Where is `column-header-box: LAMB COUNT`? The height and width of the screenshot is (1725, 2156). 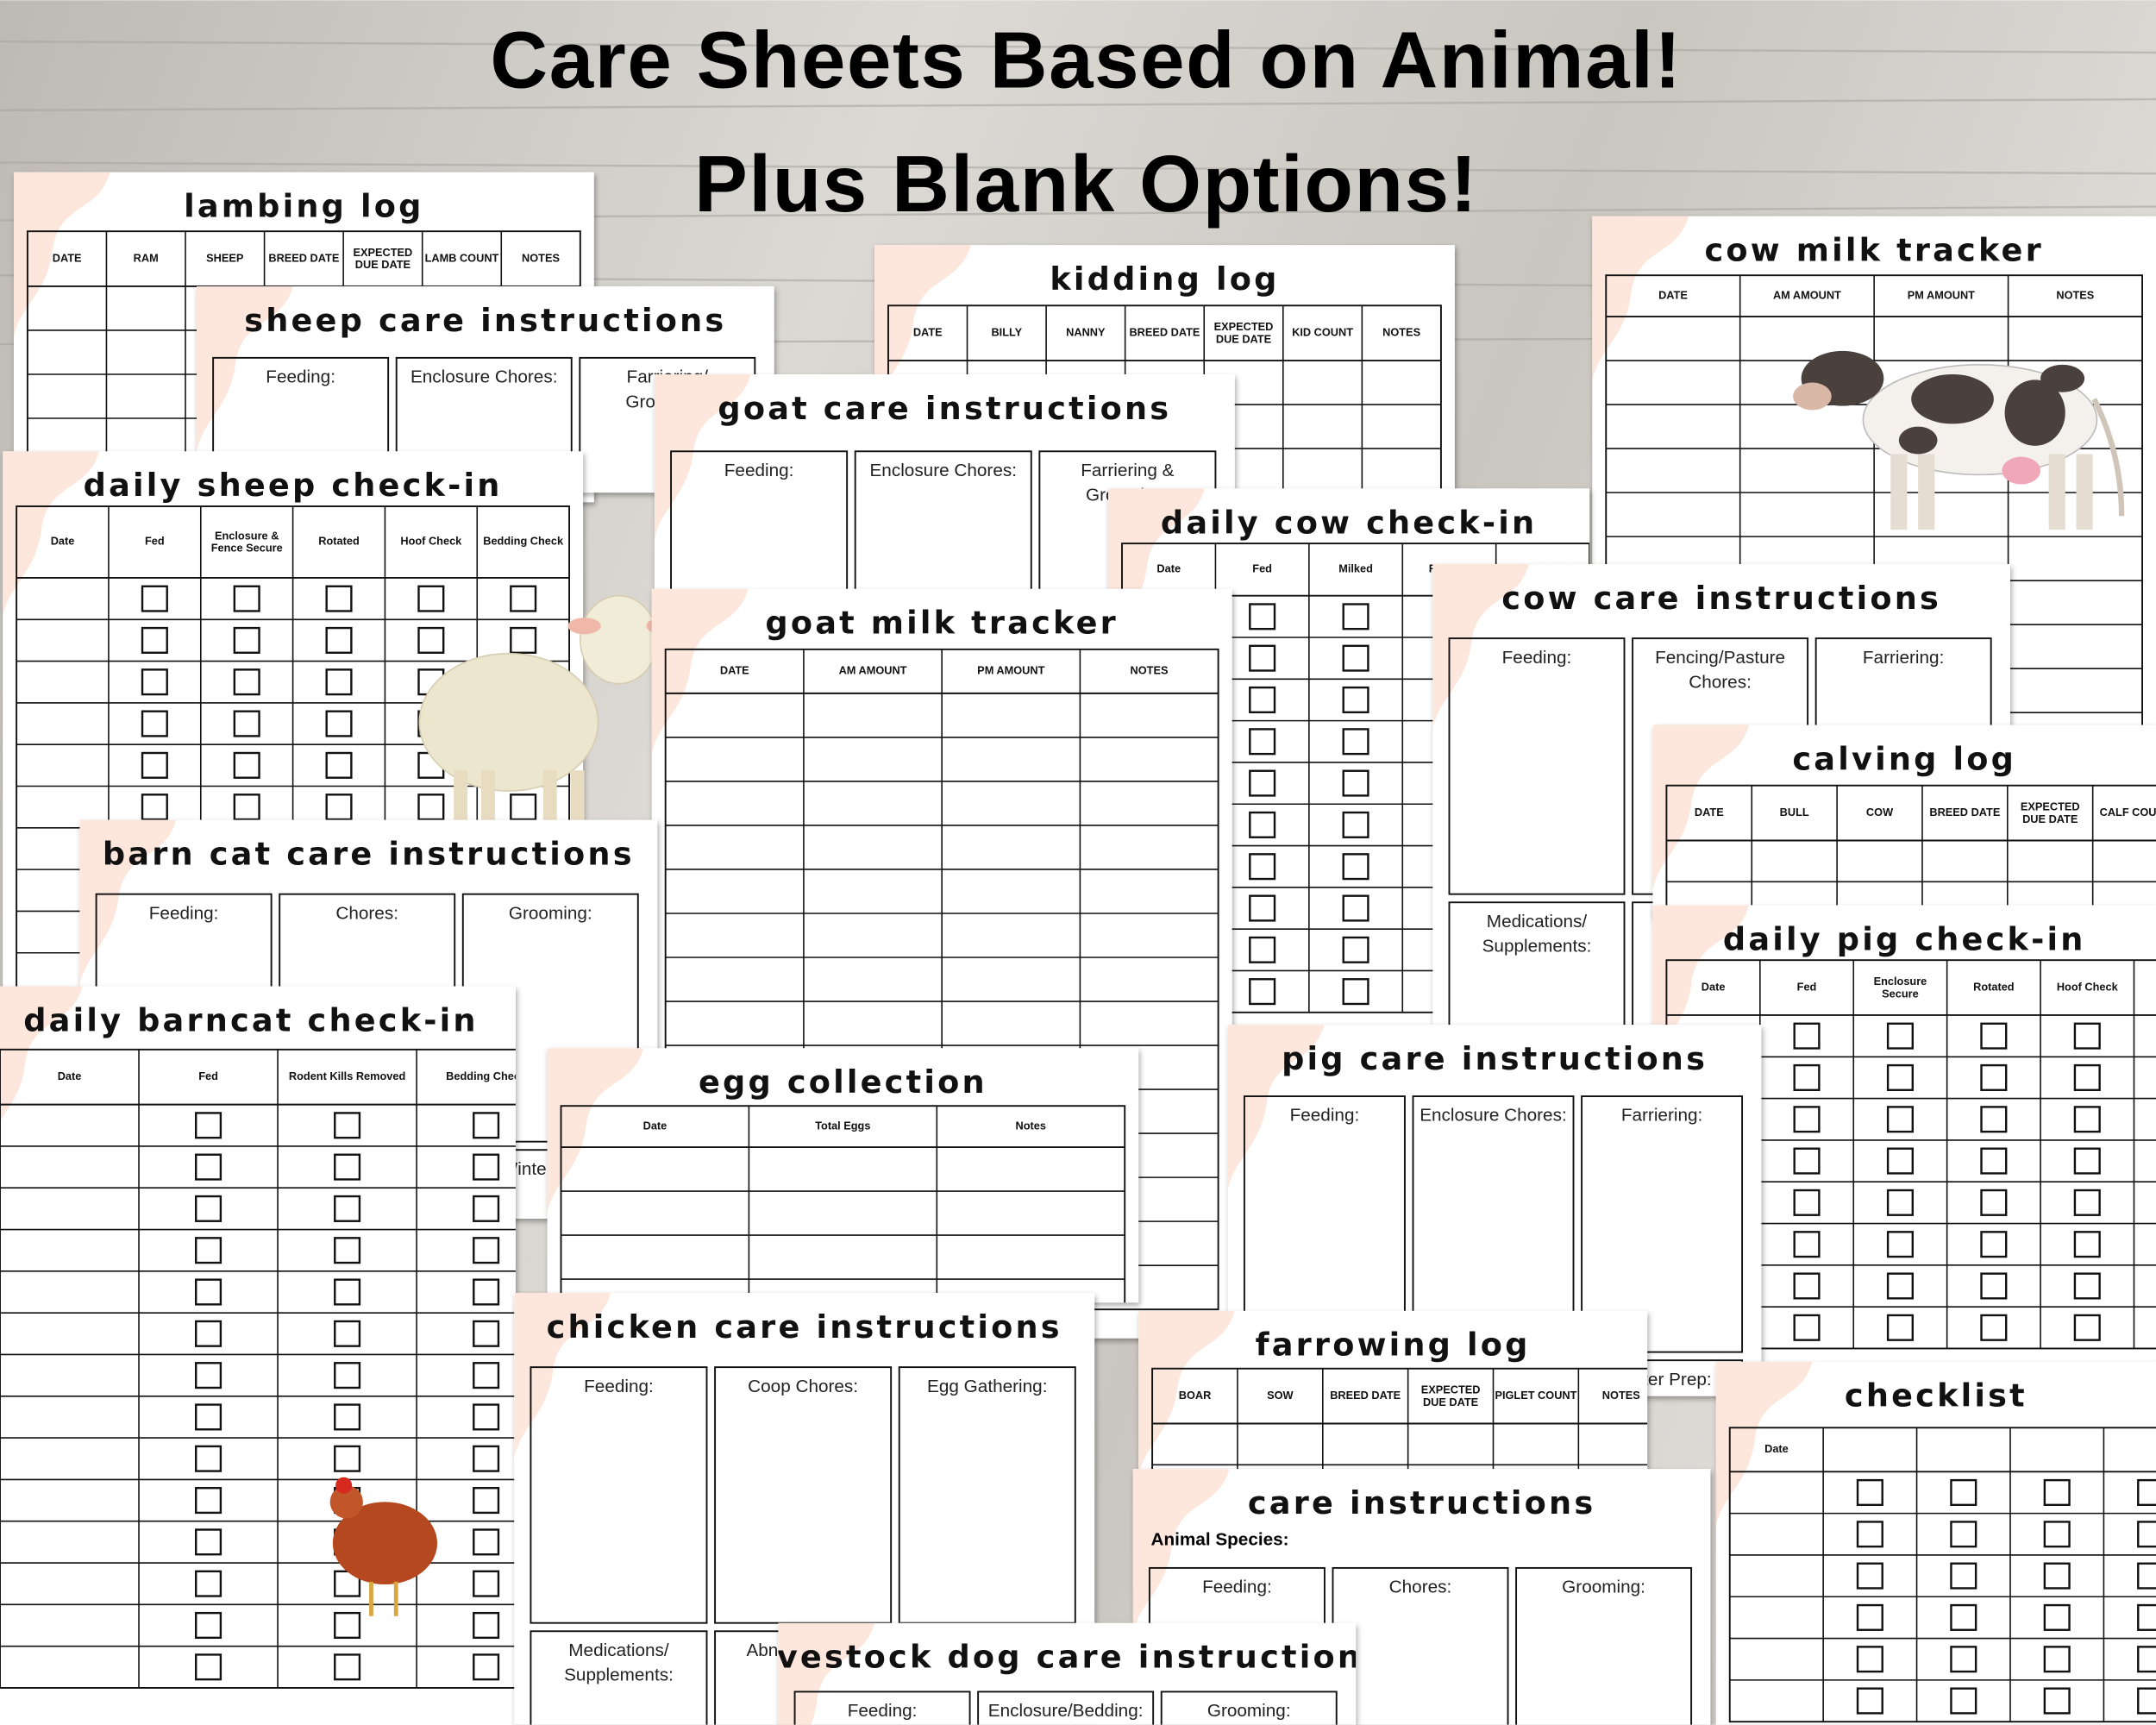 column-header-box: LAMB COUNT is located at coordinates (462, 259).